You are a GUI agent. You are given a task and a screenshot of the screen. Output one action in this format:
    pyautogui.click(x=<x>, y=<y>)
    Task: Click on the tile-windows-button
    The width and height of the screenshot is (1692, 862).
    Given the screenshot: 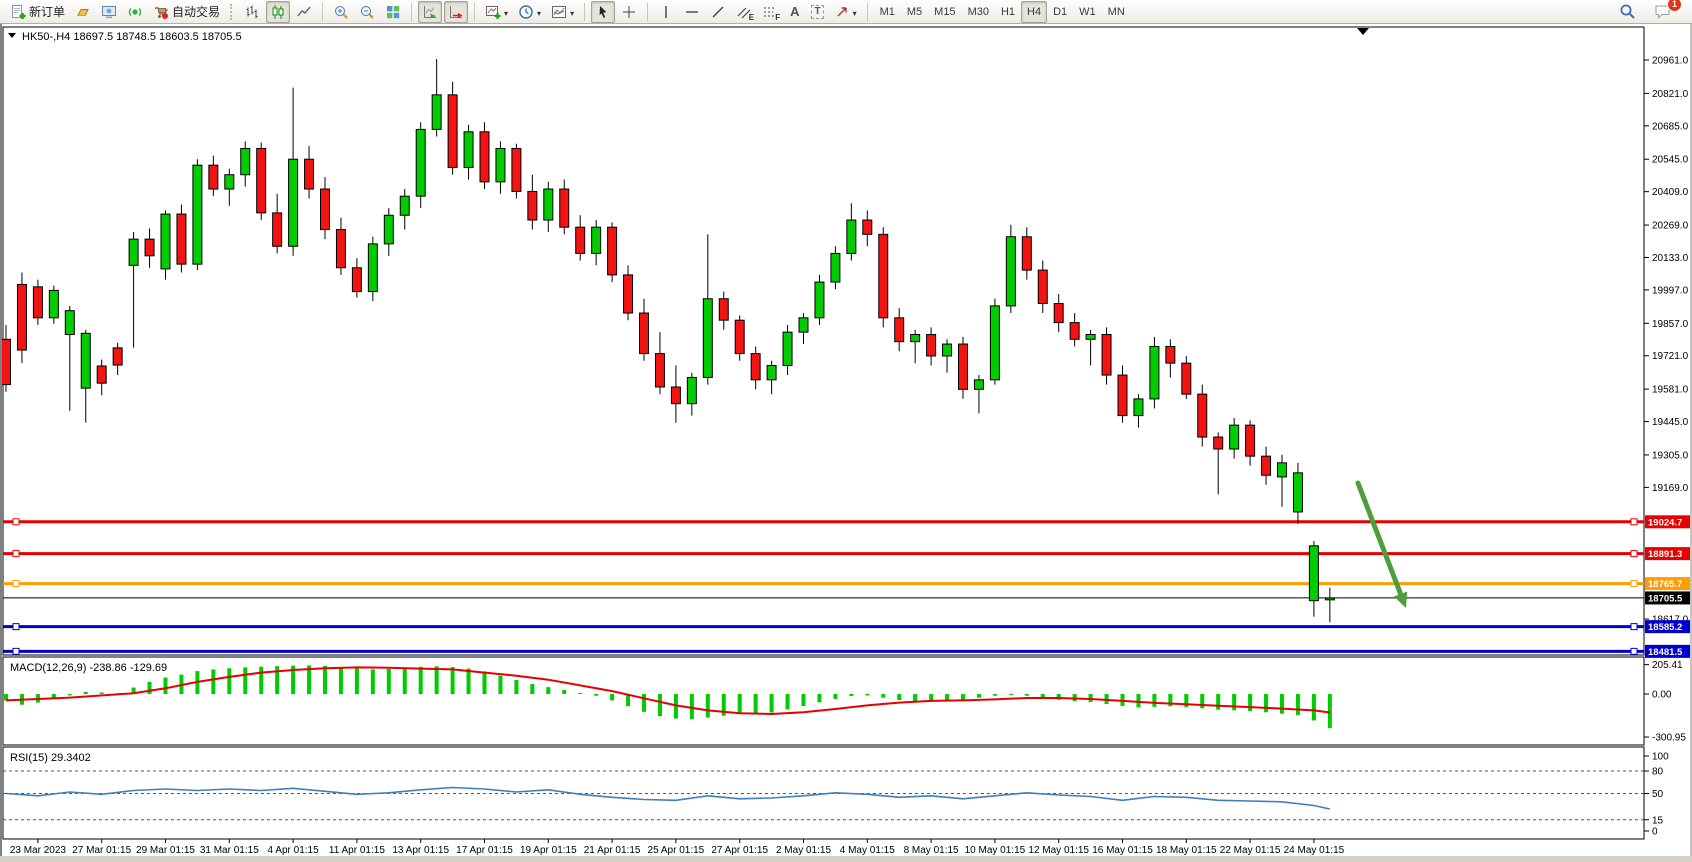 What is the action you would take?
    pyautogui.click(x=393, y=12)
    